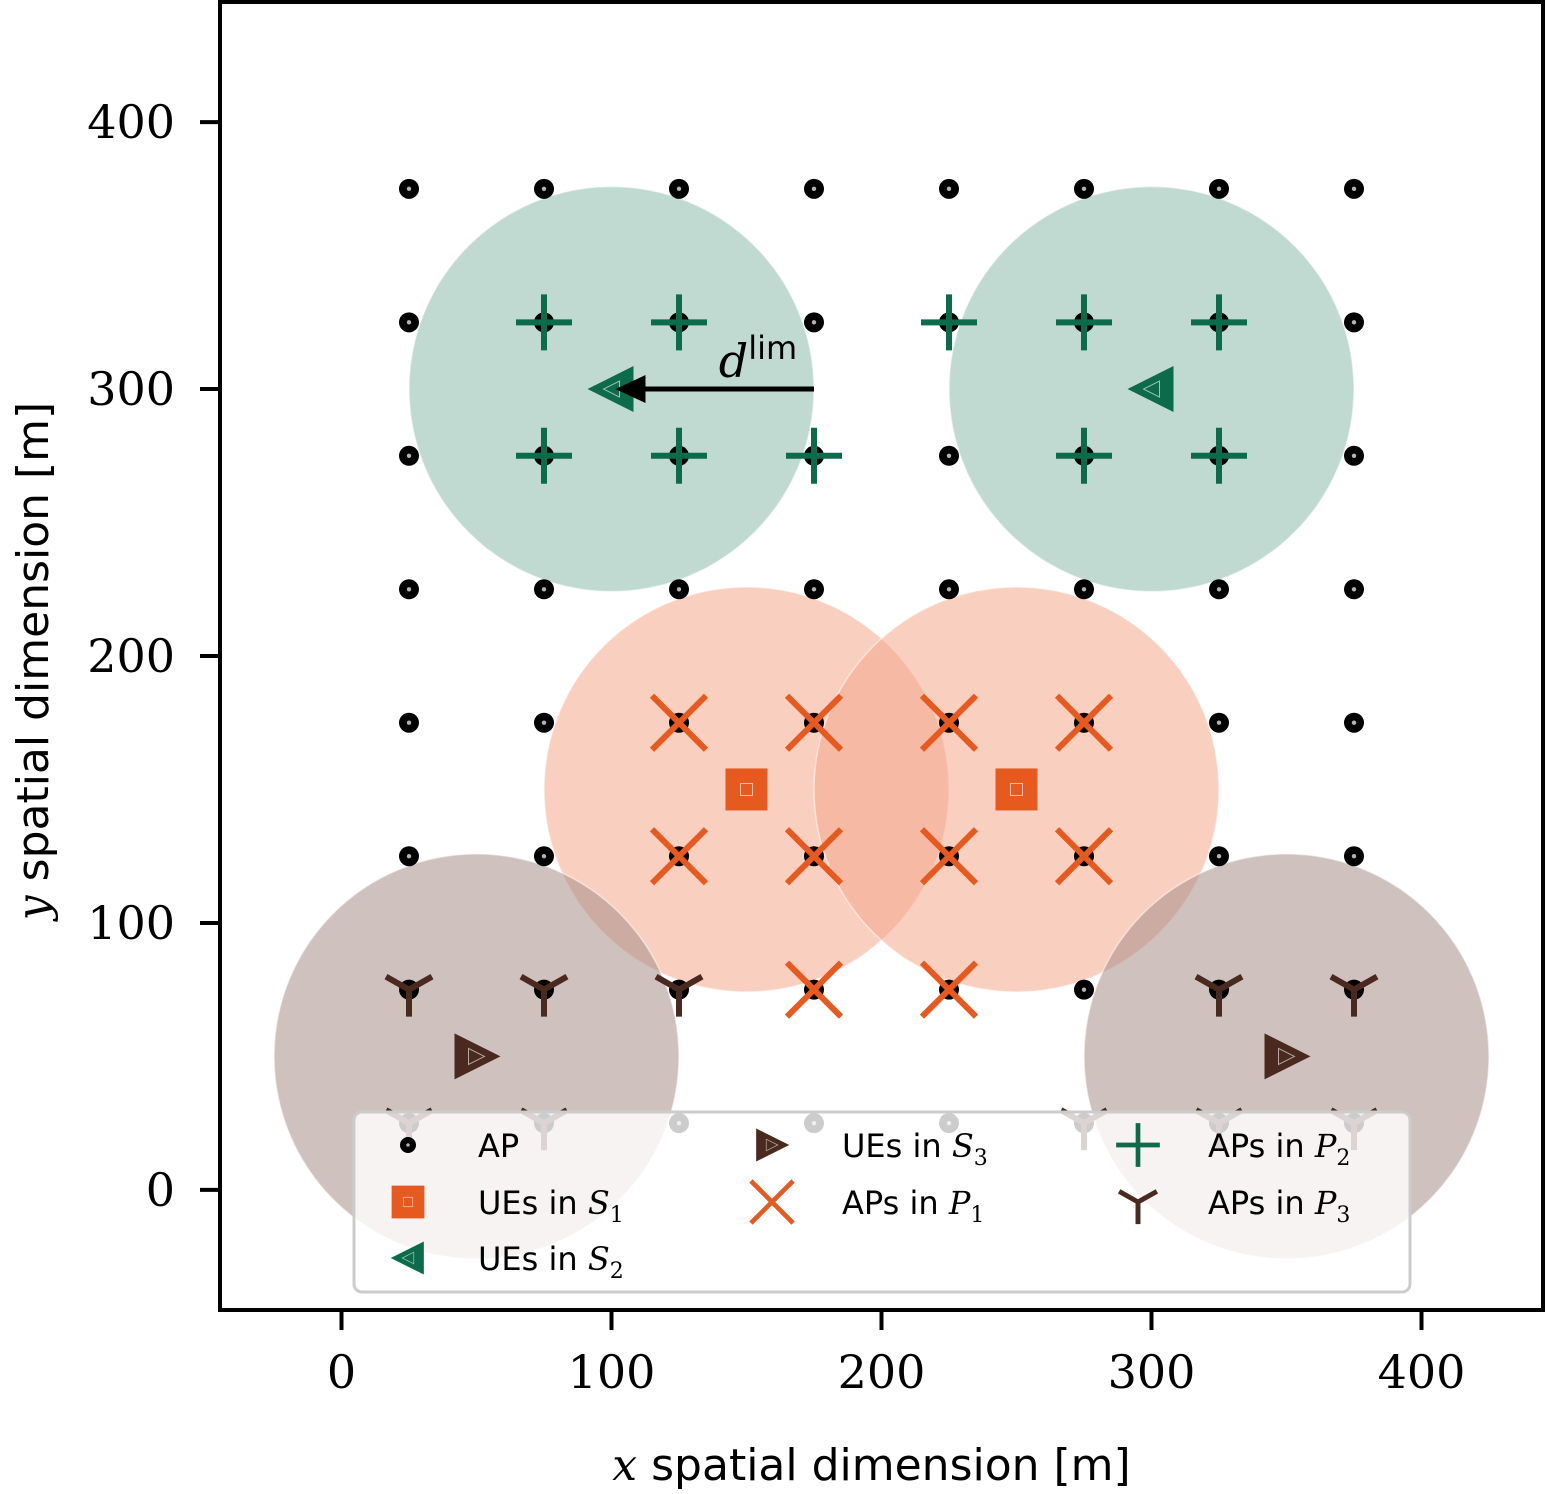 This screenshot has width=1547, height=1494. I want to click on legend-label: APs in P3, so click(1279, 1206).